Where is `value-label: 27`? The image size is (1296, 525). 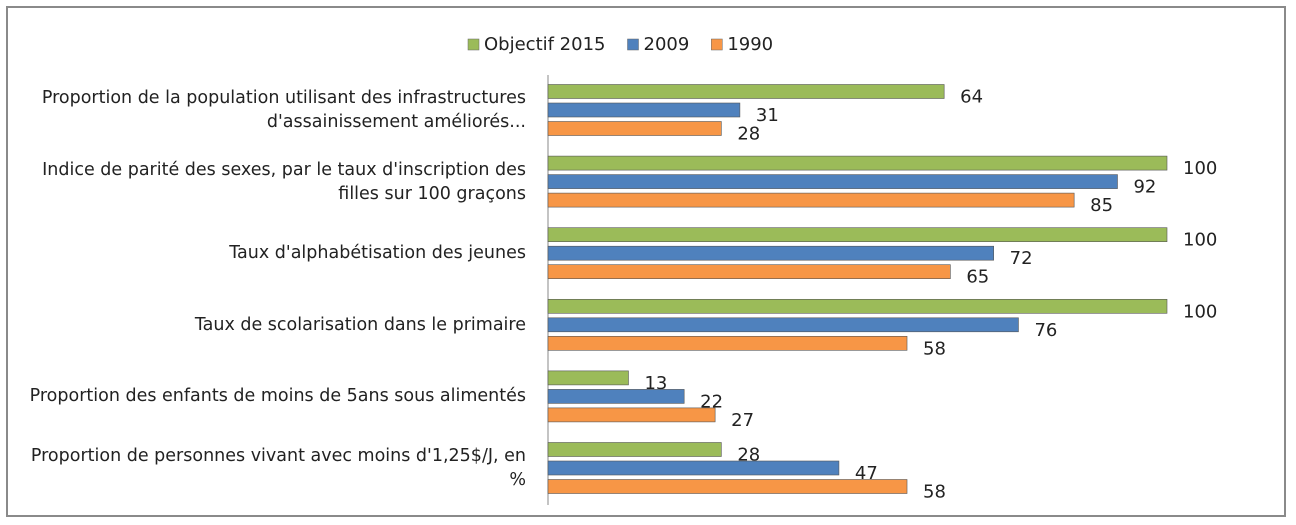
value-label: 27 is located at coordinates (742, 420).